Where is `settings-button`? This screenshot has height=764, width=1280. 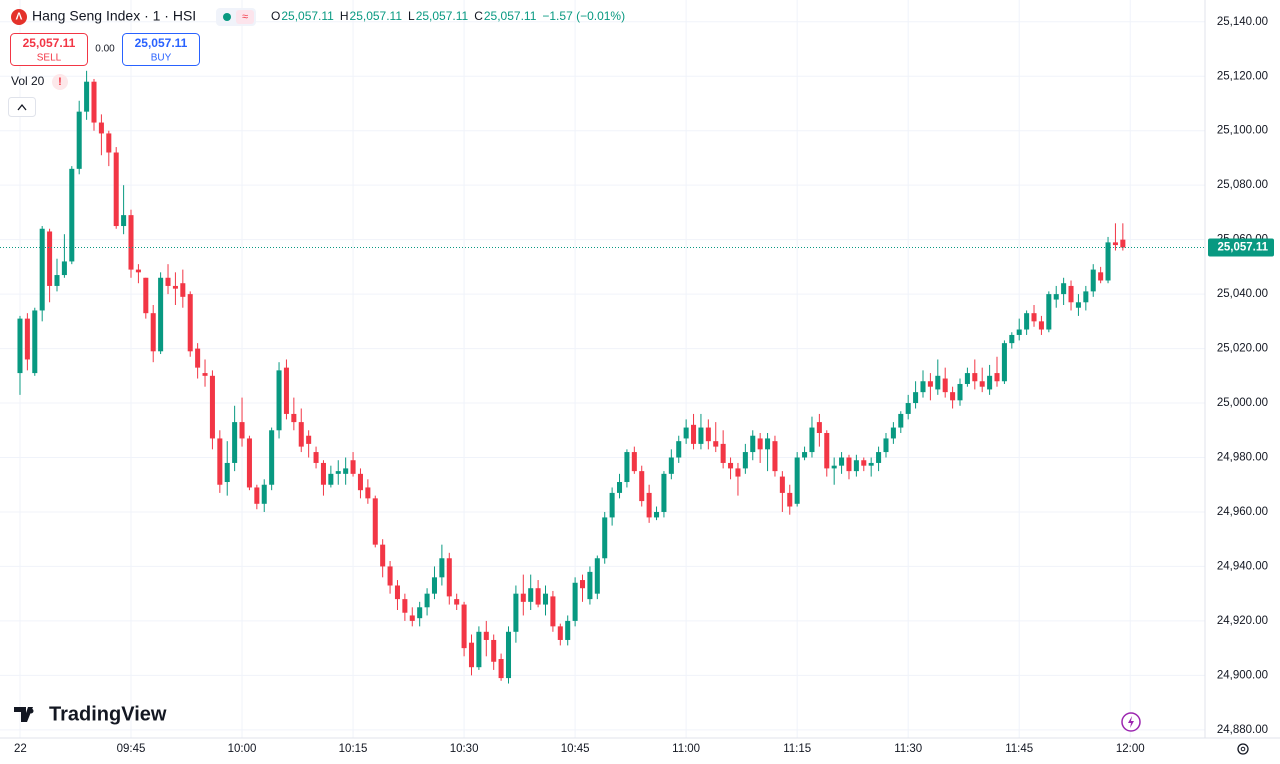 settings-button is located at coordinates (1243, 749).